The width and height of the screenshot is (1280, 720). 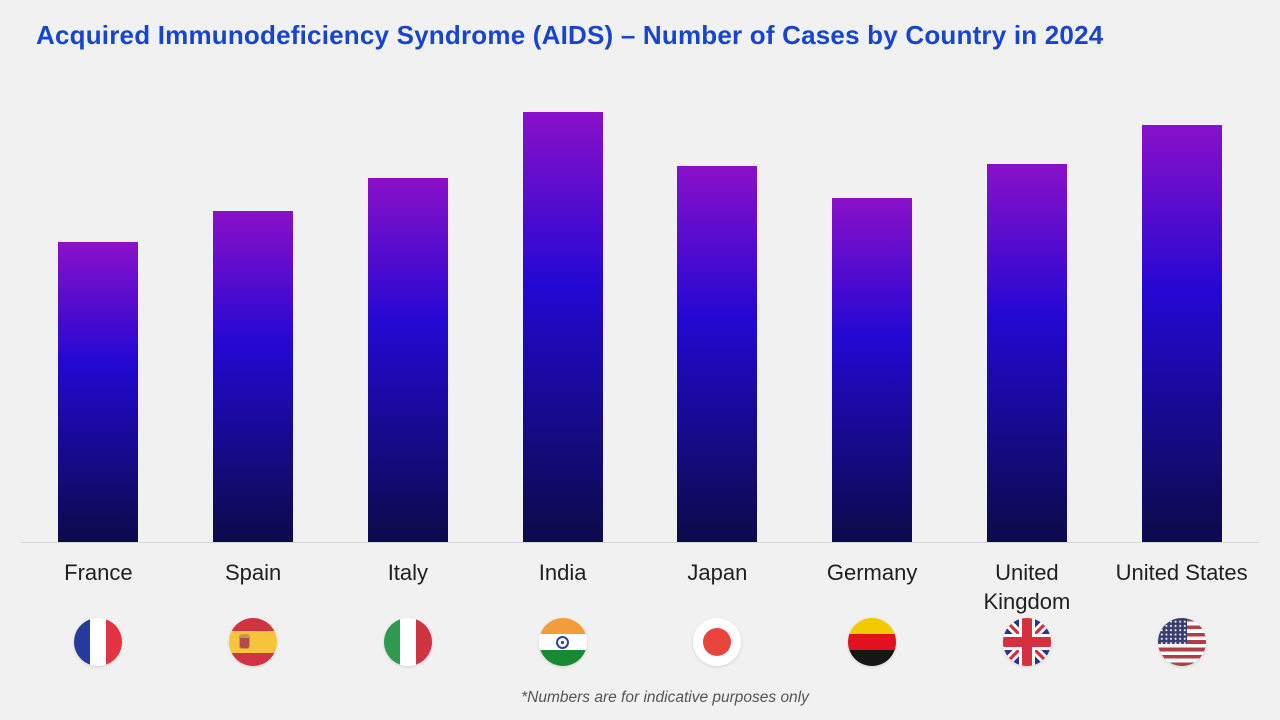 I want to click on label-column-spain: Spain, so click(x=253, y=587).